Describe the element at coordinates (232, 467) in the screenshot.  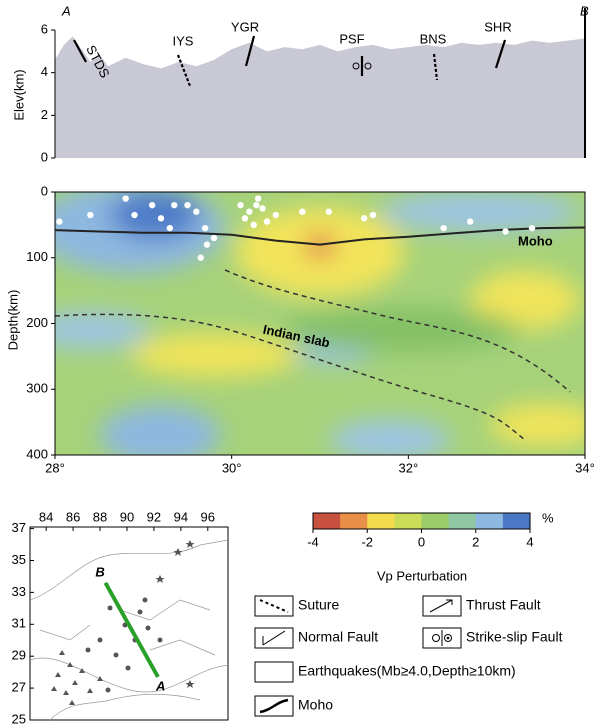
I see `x-tick-label: 30°` at that location.